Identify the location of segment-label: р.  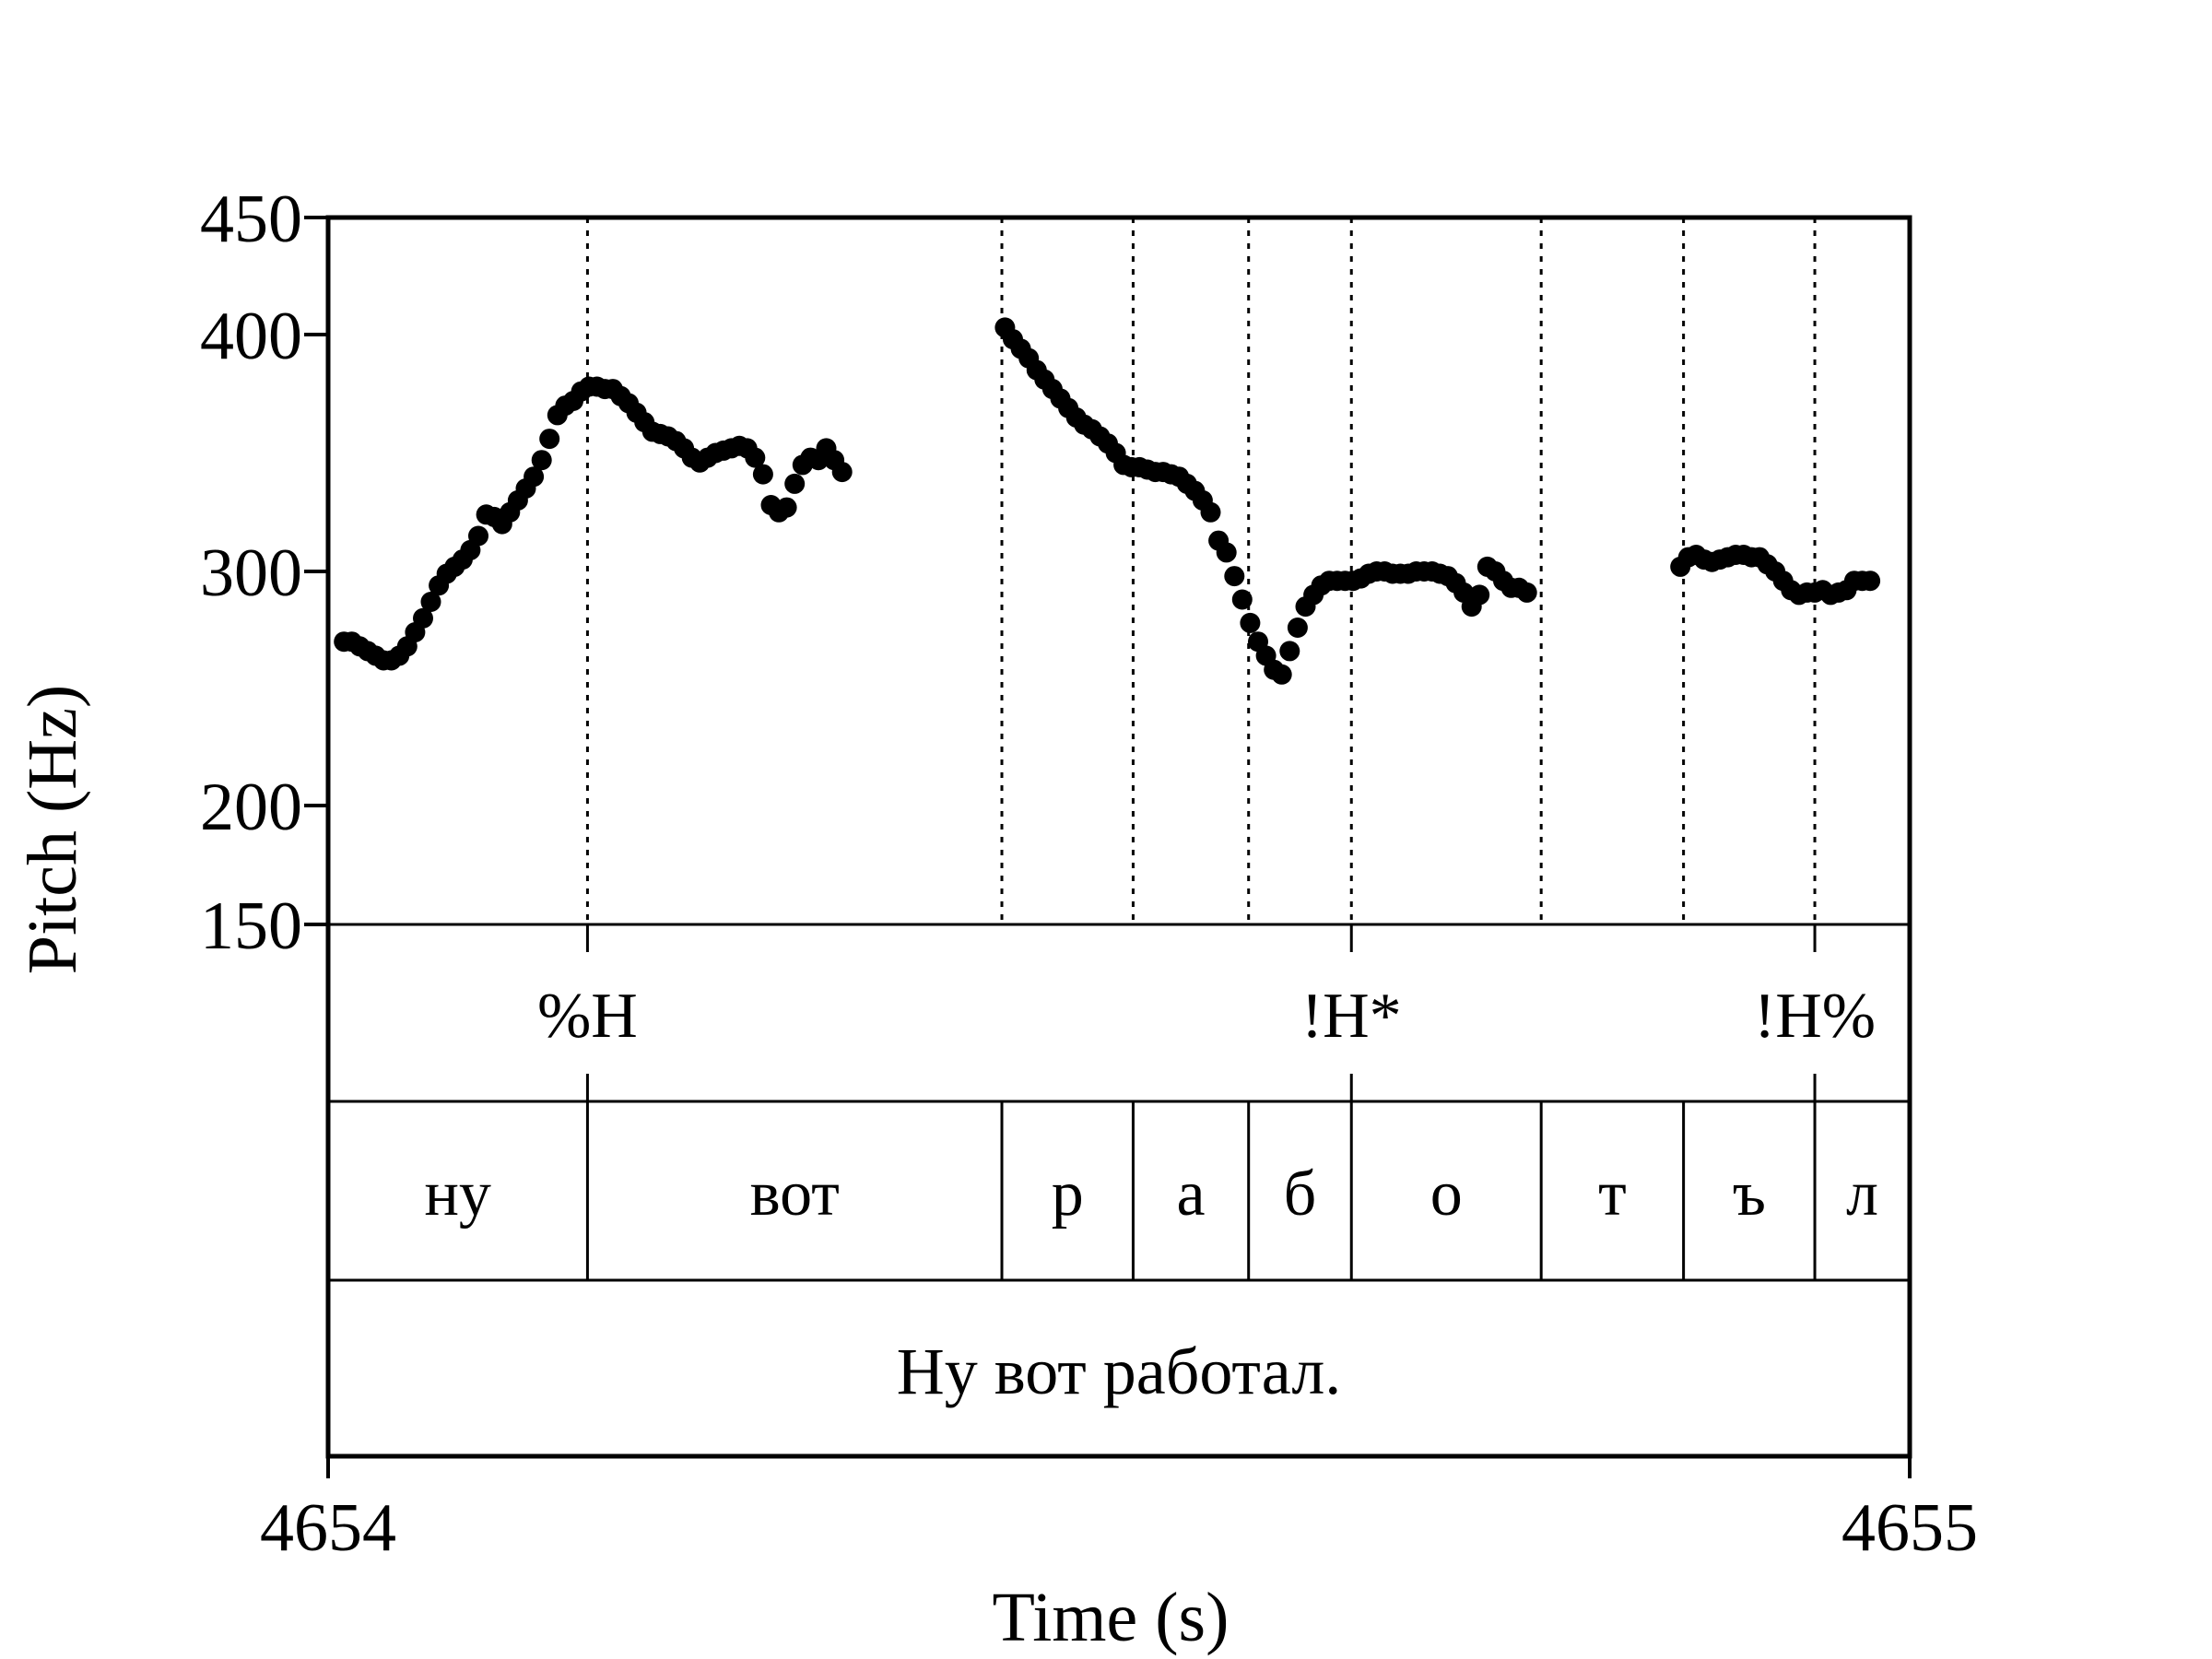
(1068, 1194).